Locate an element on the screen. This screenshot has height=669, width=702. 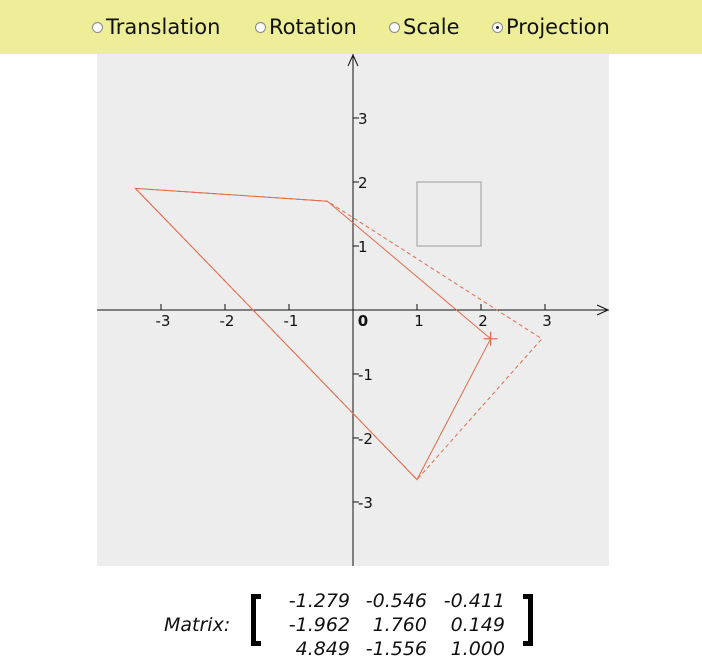
y-axis-arrow is located at coordinates (353, 60).